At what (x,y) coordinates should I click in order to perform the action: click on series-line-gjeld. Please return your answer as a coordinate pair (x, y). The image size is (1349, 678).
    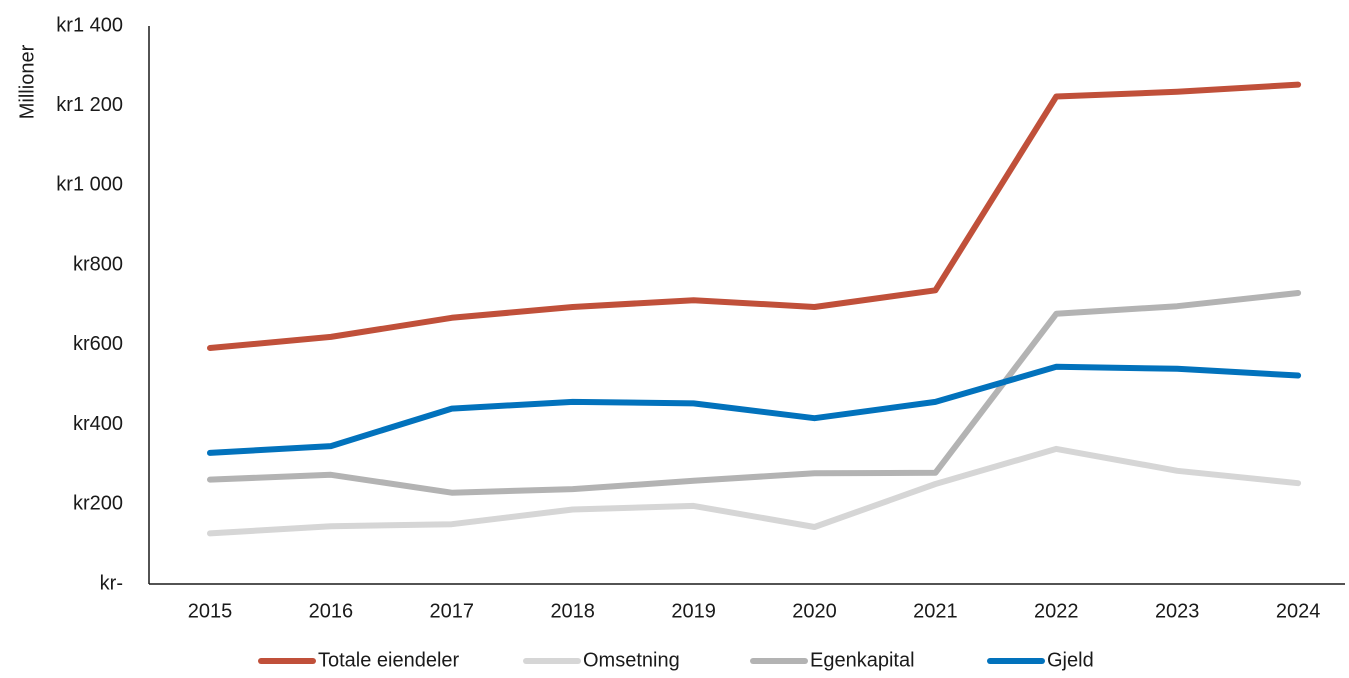
    Looking at the image, I should click on (754, 409).